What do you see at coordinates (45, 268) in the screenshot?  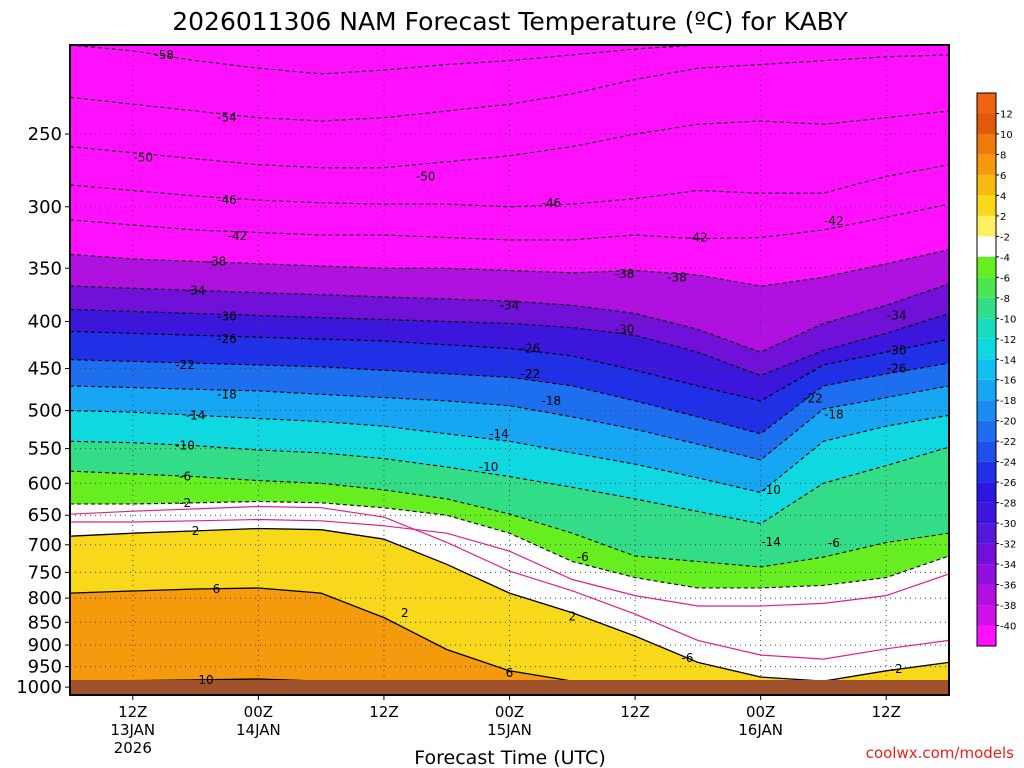 I see `y-tick-label: 350` at bounding box center [45, 268].